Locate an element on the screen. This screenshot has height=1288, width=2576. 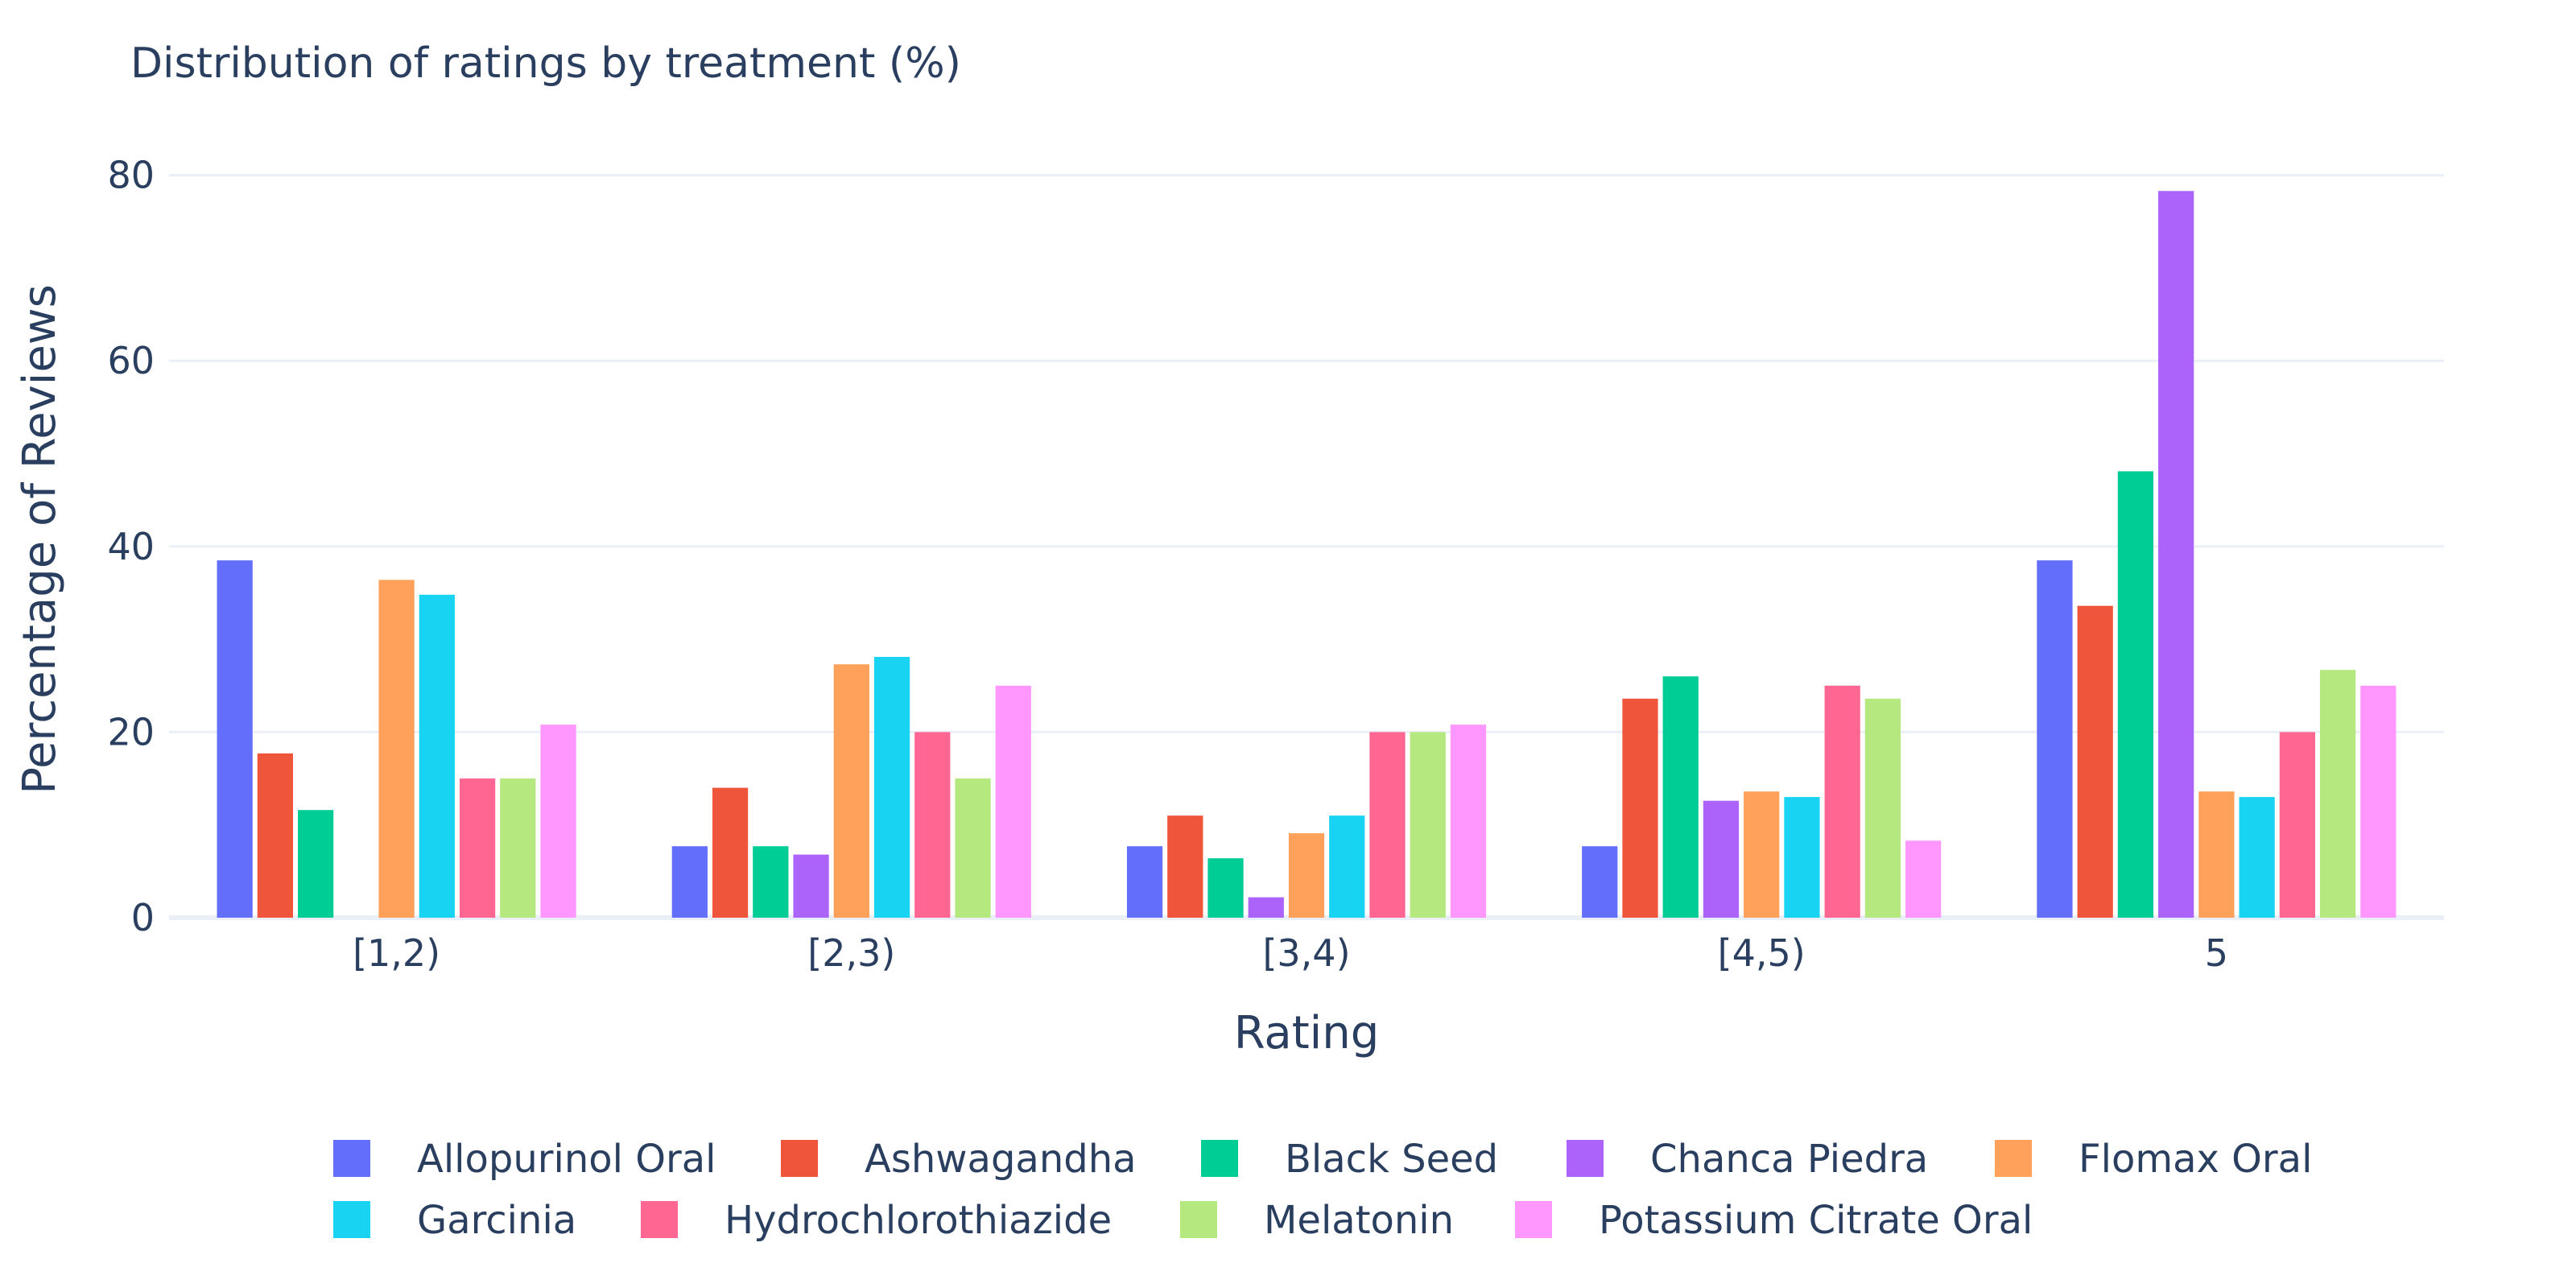
legend-item-potassium-citrate-oral: Potassium Citrate Oral is located at coordinates (1774, 1220).